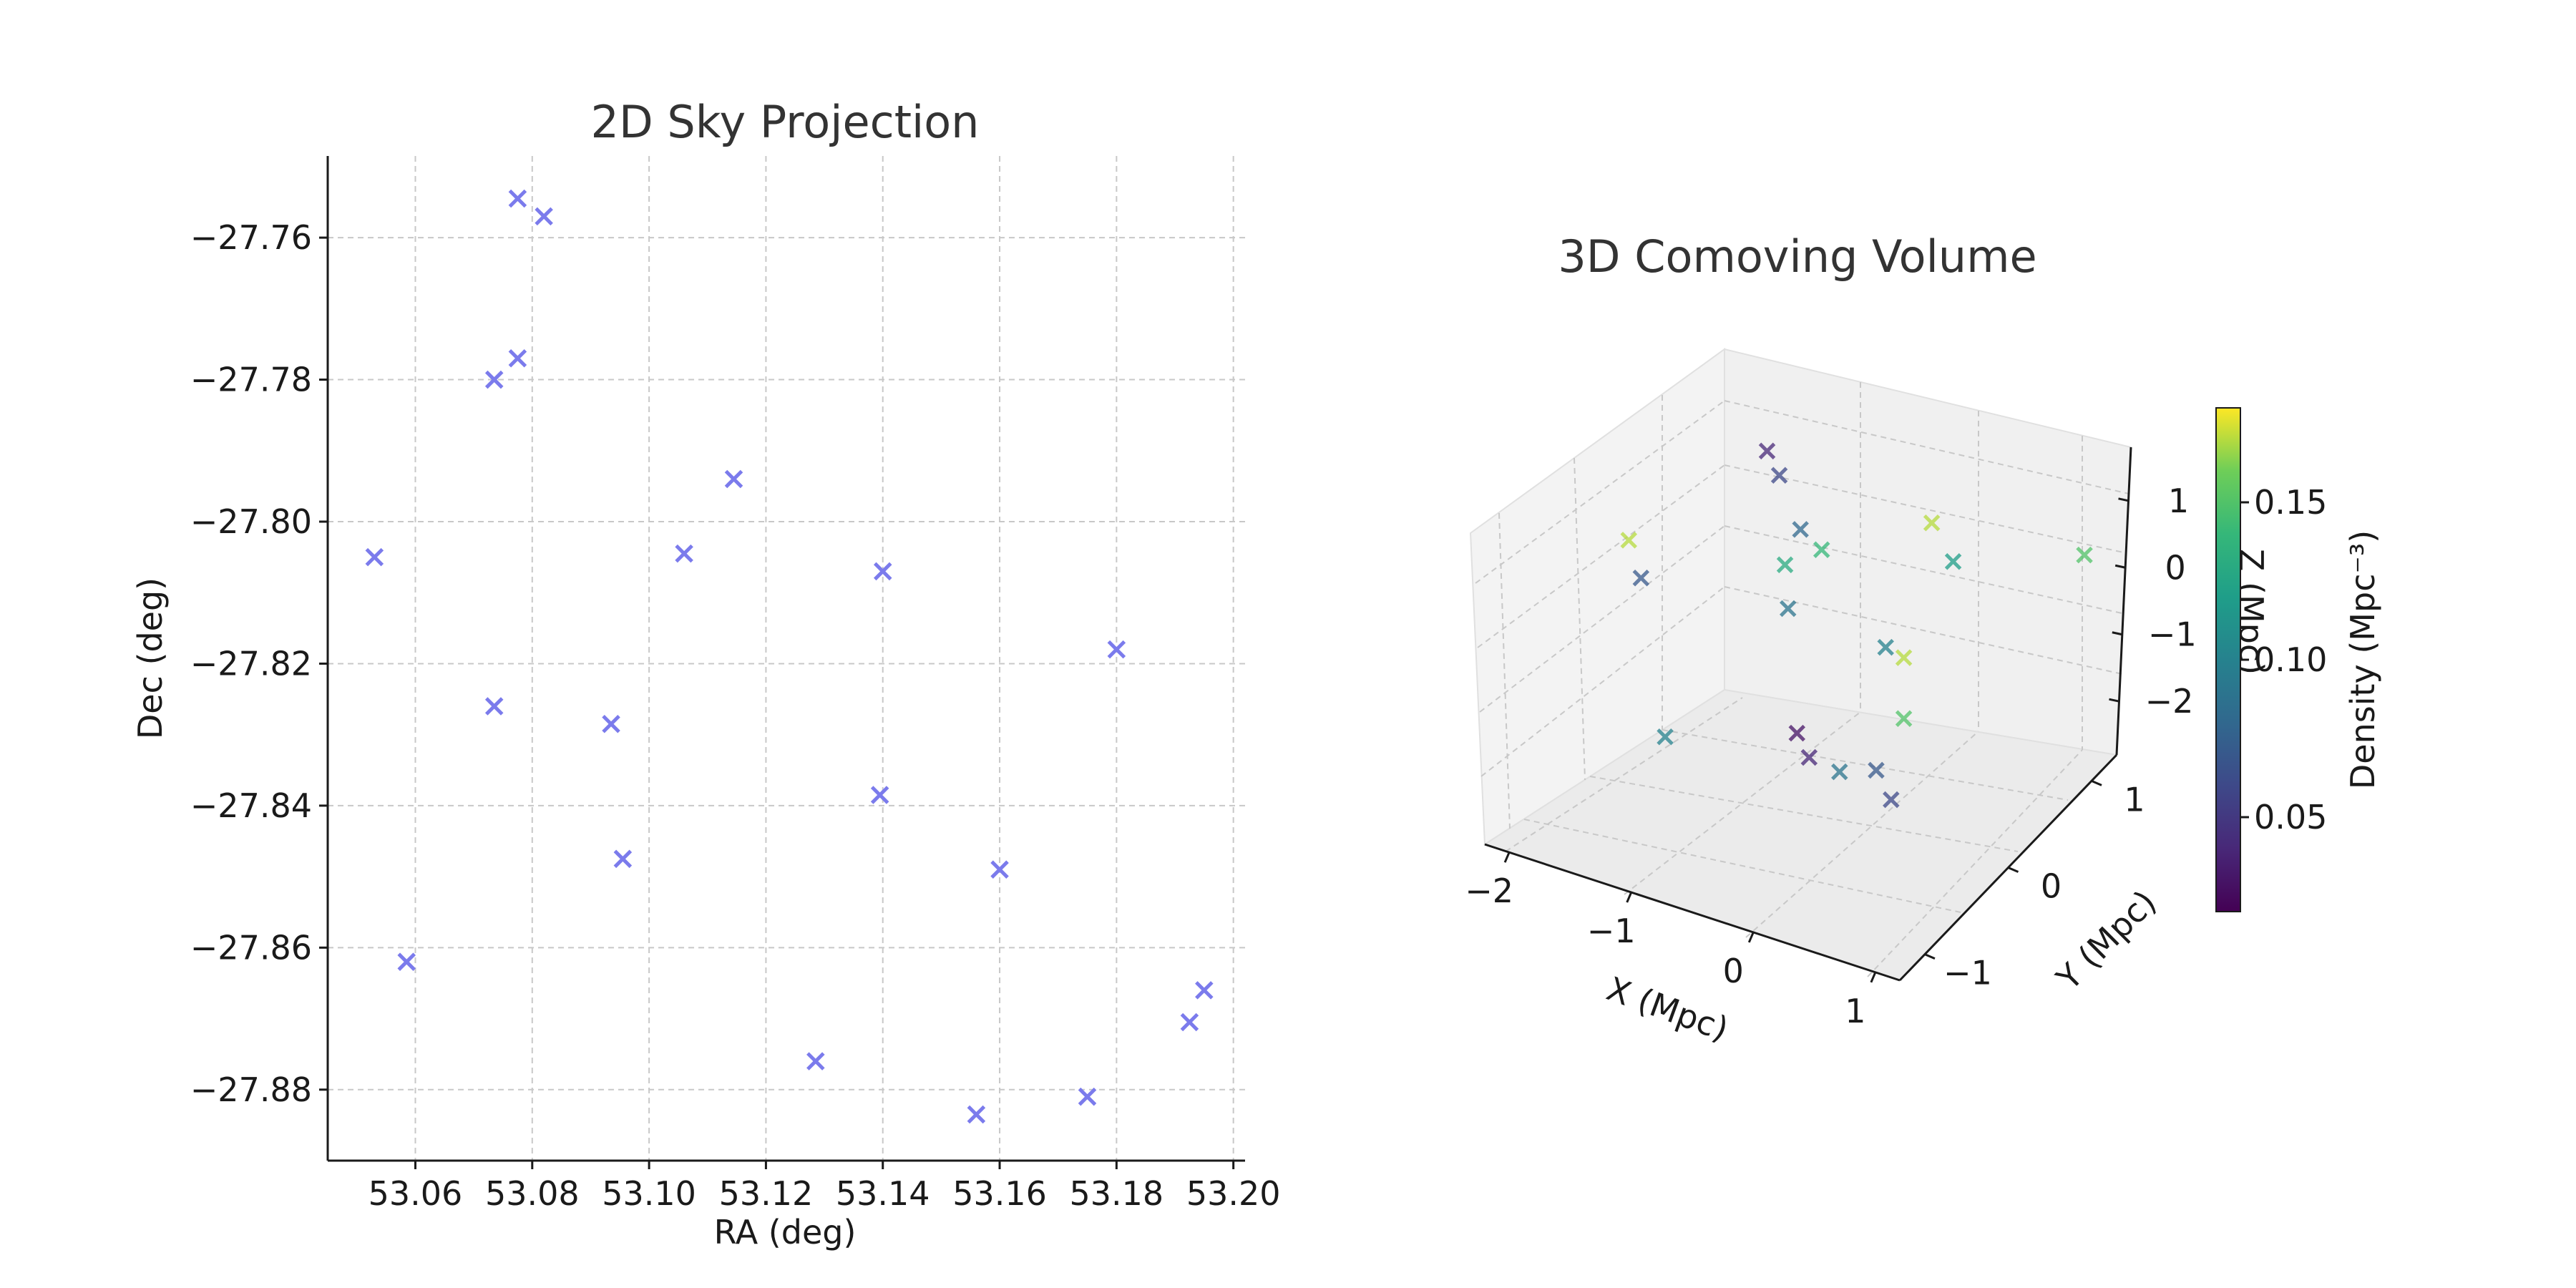 Image resolution: width=2576 pixels, height=1288 pixels. Describe the element at coordinates (825, 1193) in the screenshot. I see `ra-tick-labels: 53.06 53.08 53.10 53.12 53.14 53.16 53.18 53.20` at that location.